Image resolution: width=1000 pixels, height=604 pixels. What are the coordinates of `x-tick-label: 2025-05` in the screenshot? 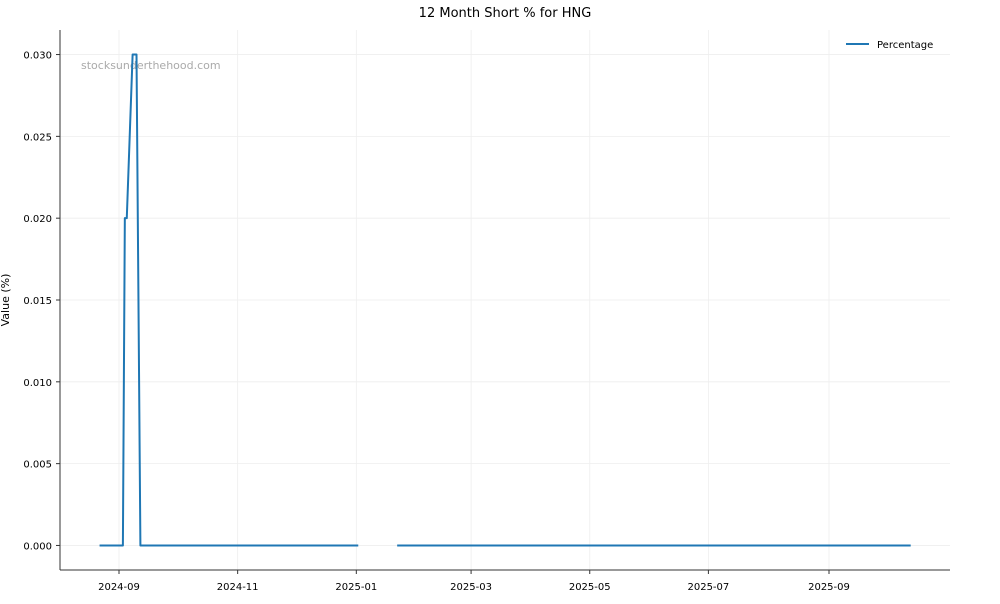 It's located at (590, 587).